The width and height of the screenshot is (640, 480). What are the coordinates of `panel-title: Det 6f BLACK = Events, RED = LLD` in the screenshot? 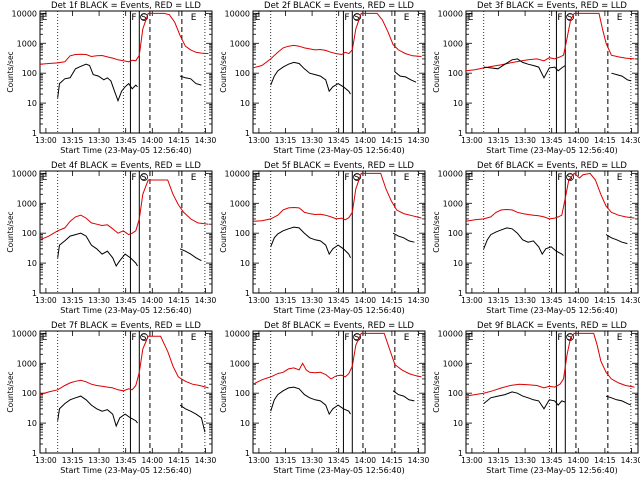 It's located at (552, 166).